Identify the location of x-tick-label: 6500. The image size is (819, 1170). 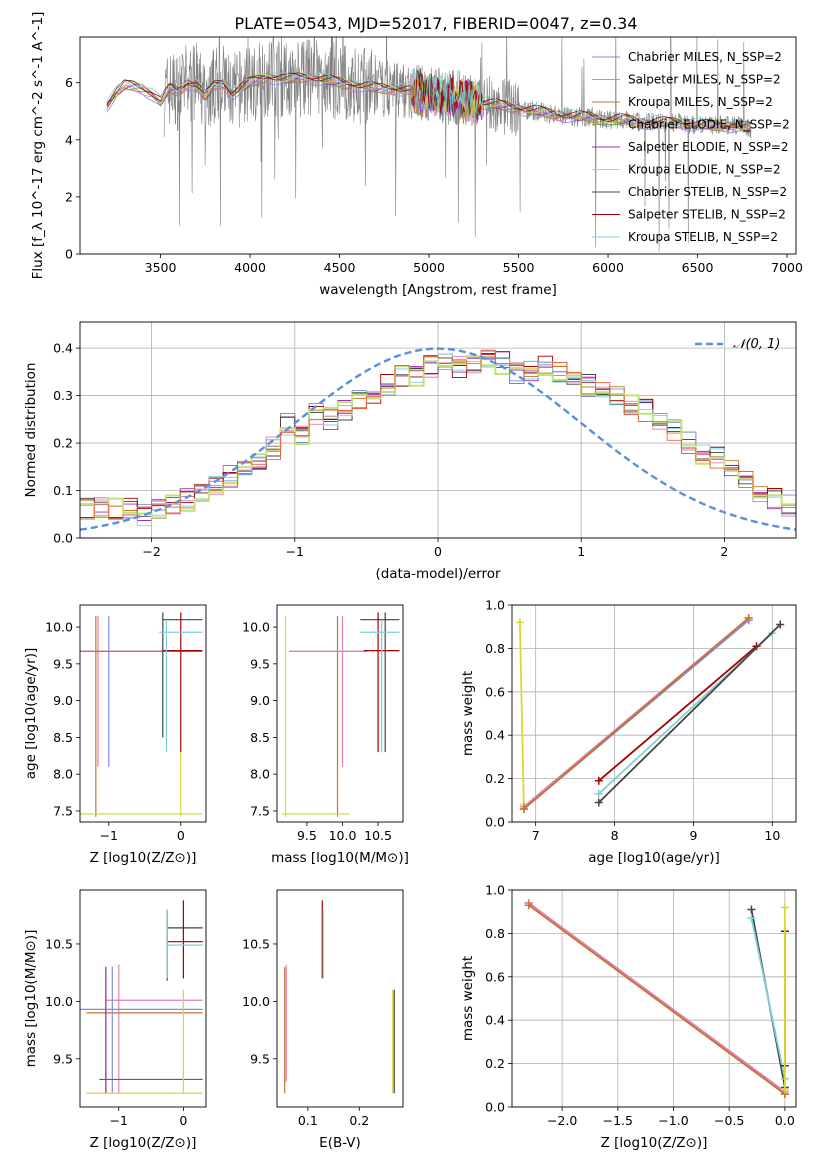
(698, 267).